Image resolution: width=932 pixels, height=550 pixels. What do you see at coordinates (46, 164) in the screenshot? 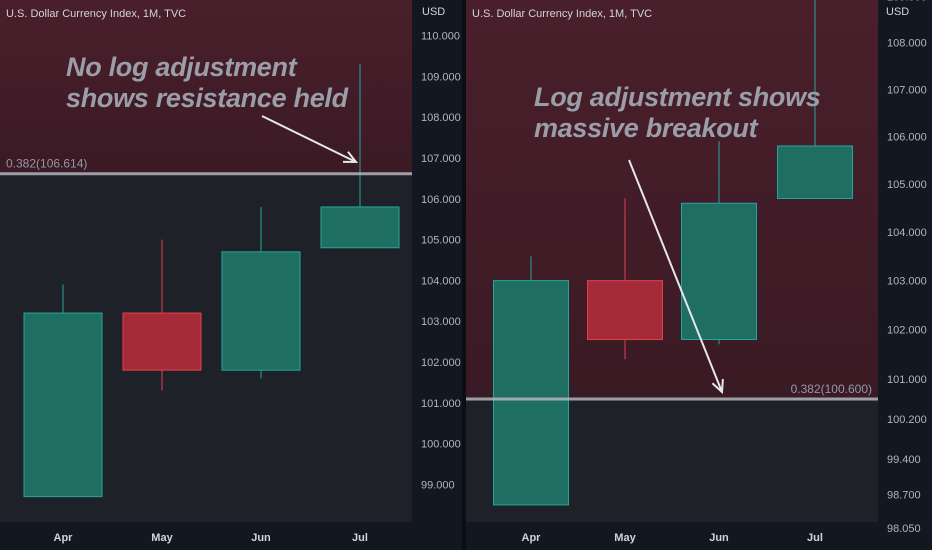
I see `fib-level-label: 0.382(106.614)` at bounding box center [46, 164].